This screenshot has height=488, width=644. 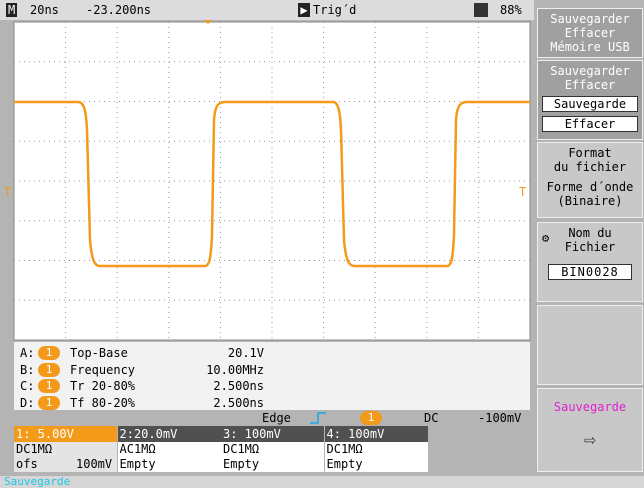 What do you see at coordinates (590, 272) in the screenshot?
I see `file-name: BIN0028` at bounding box center [590, 272].